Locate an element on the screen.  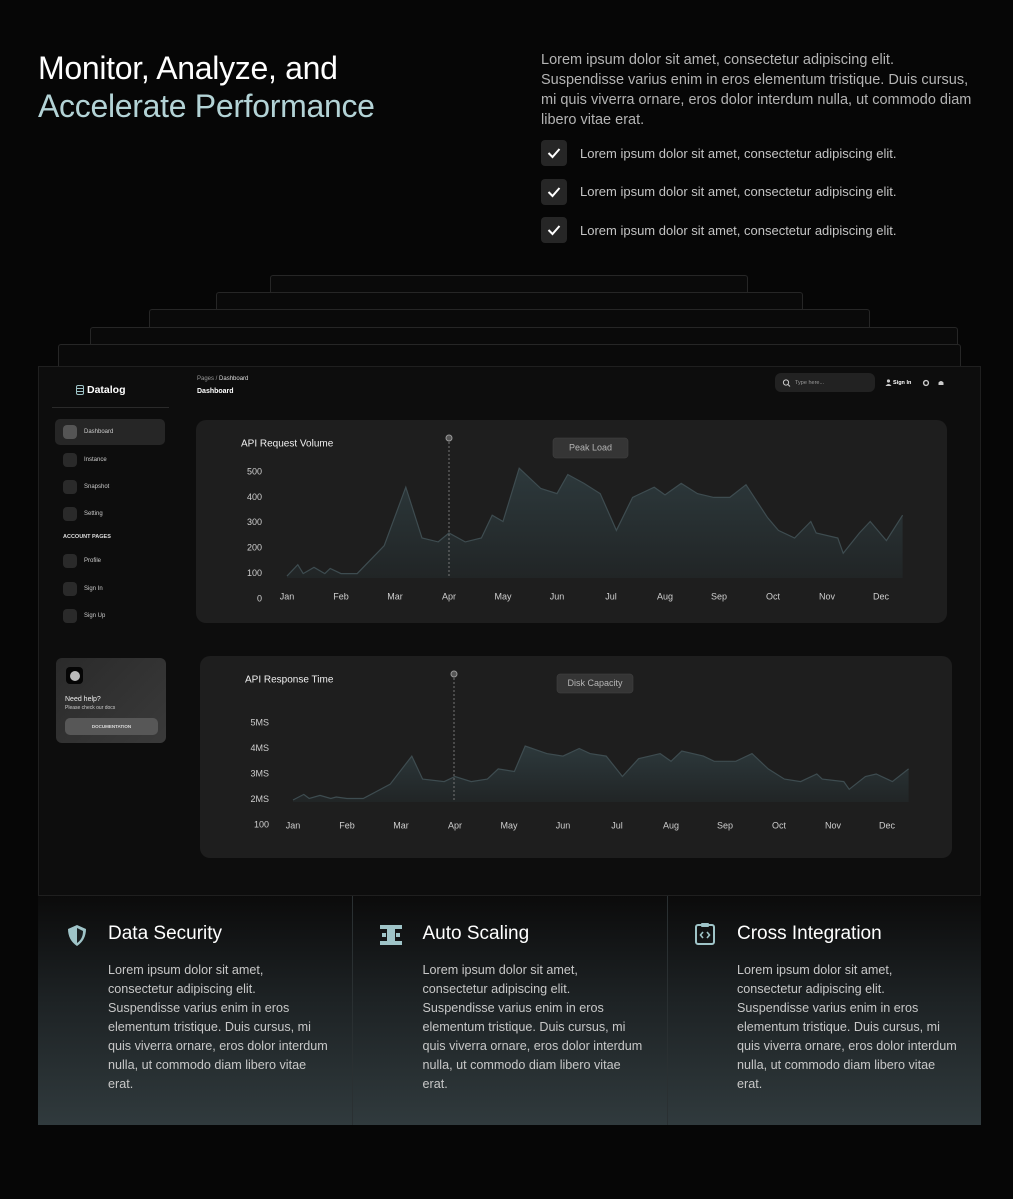
annotation: Peak Load is located at coordinates (590, 447).